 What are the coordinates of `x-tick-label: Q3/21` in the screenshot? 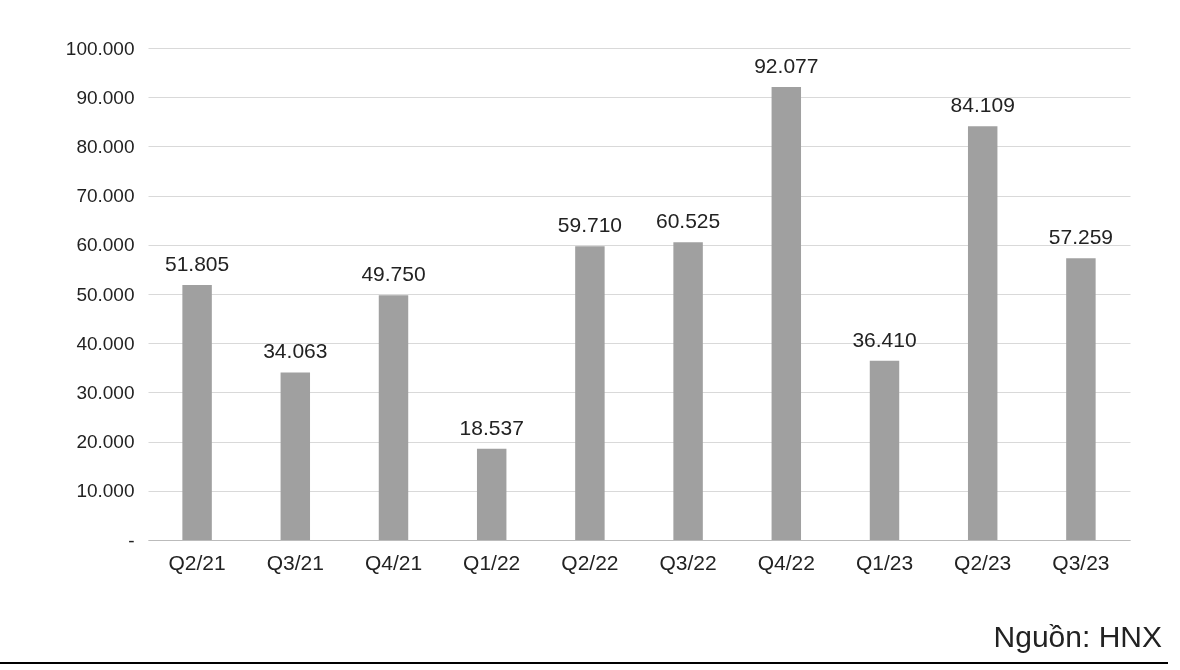 It's located at (295, 562).